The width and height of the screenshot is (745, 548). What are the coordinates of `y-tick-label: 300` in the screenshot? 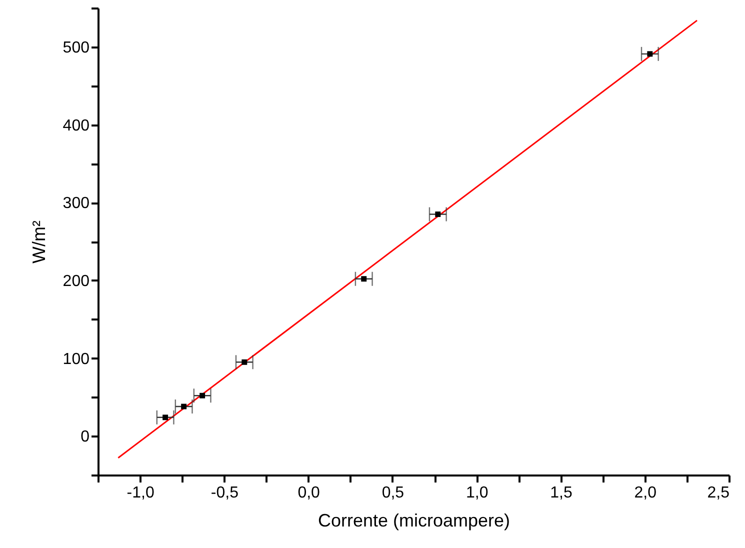 It's located at (76, 203).